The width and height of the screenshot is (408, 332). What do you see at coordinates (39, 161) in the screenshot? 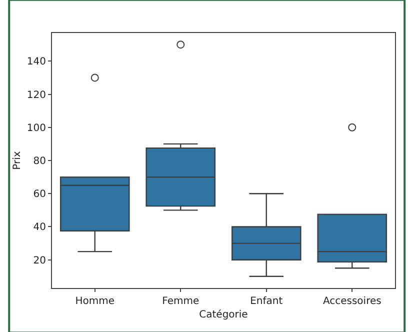
I see `y-tick-label: 80` at bounding box center [39, 161].